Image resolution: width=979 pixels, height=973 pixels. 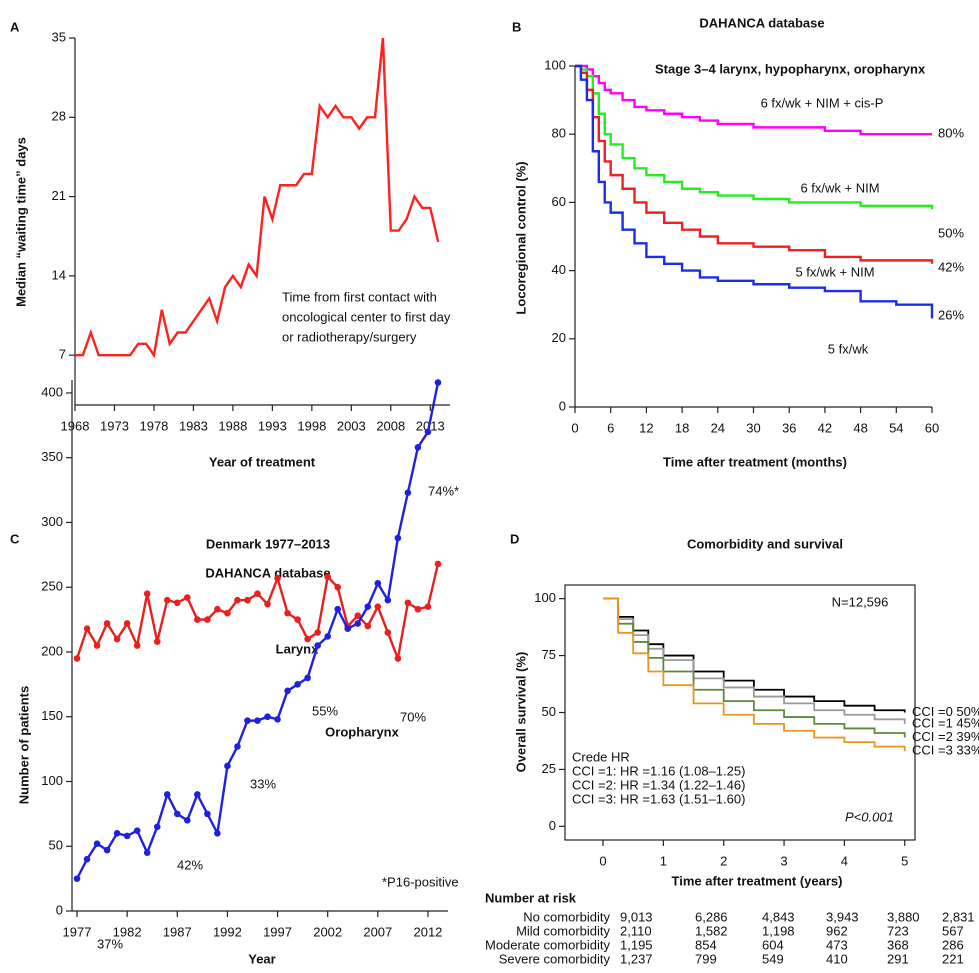 I want to click on series-label: Oropharynx, so click(x=362, y=731).